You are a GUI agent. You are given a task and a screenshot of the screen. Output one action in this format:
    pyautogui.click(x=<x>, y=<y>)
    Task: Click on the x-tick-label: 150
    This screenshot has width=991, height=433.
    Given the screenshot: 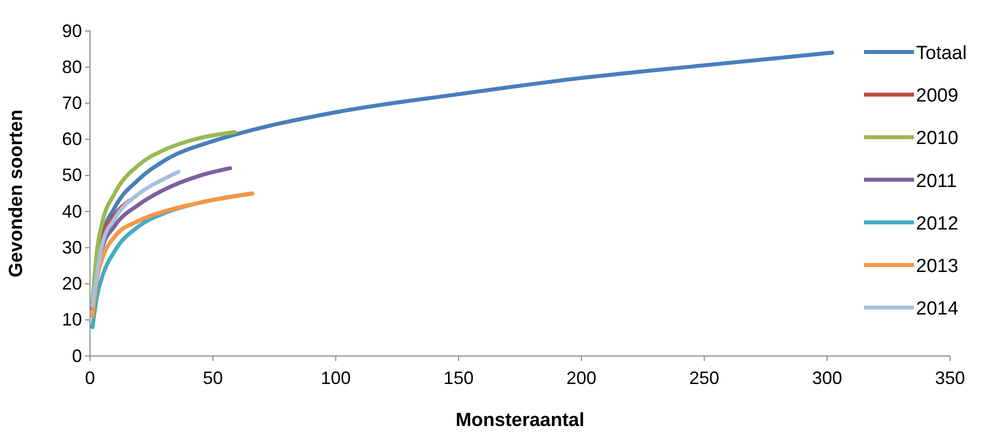 What is the action you would take?
    pyautogui.click(x=459, y=378)
    